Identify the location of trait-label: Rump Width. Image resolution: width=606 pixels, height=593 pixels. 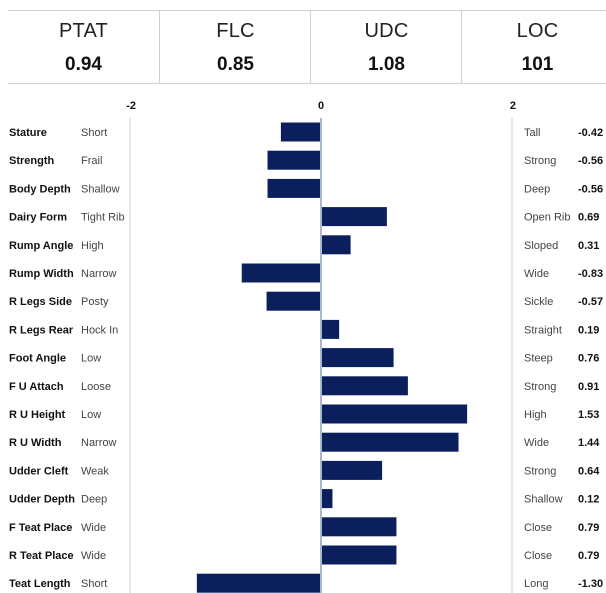
(41, 274).